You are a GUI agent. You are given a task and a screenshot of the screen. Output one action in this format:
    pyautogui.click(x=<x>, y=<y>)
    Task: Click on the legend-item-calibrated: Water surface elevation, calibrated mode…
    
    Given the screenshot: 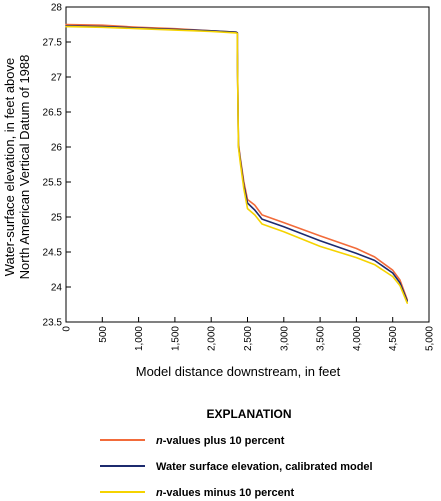 What is the action you would take?
    pyautogui.click(x=236, y=467)
    